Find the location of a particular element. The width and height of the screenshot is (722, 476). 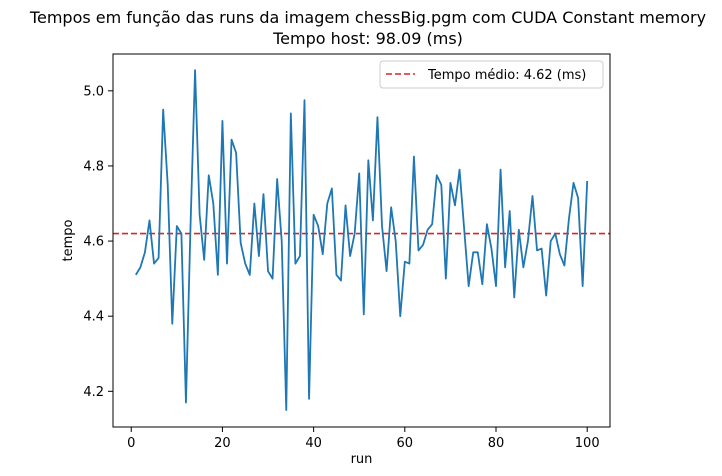

x-tick-label: 40 is located at coordinates (313, 443).